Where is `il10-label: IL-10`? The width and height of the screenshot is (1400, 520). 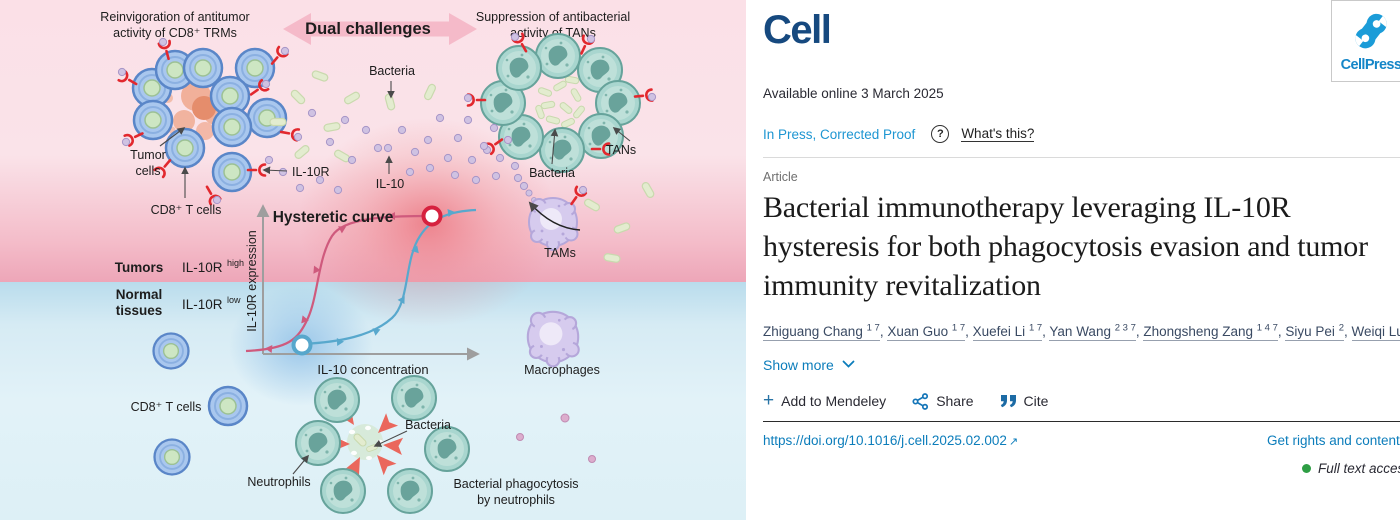
il10-label: IL-10 is located at coordinates (390, 184).